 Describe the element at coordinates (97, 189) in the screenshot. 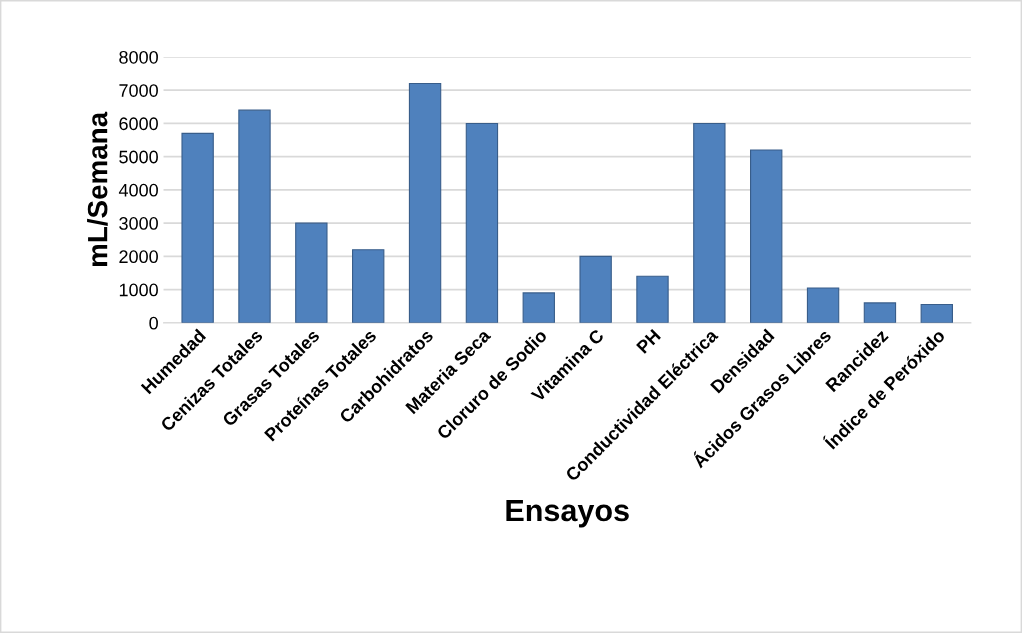

I see `y-axis-title: mL/Semana` at that location.